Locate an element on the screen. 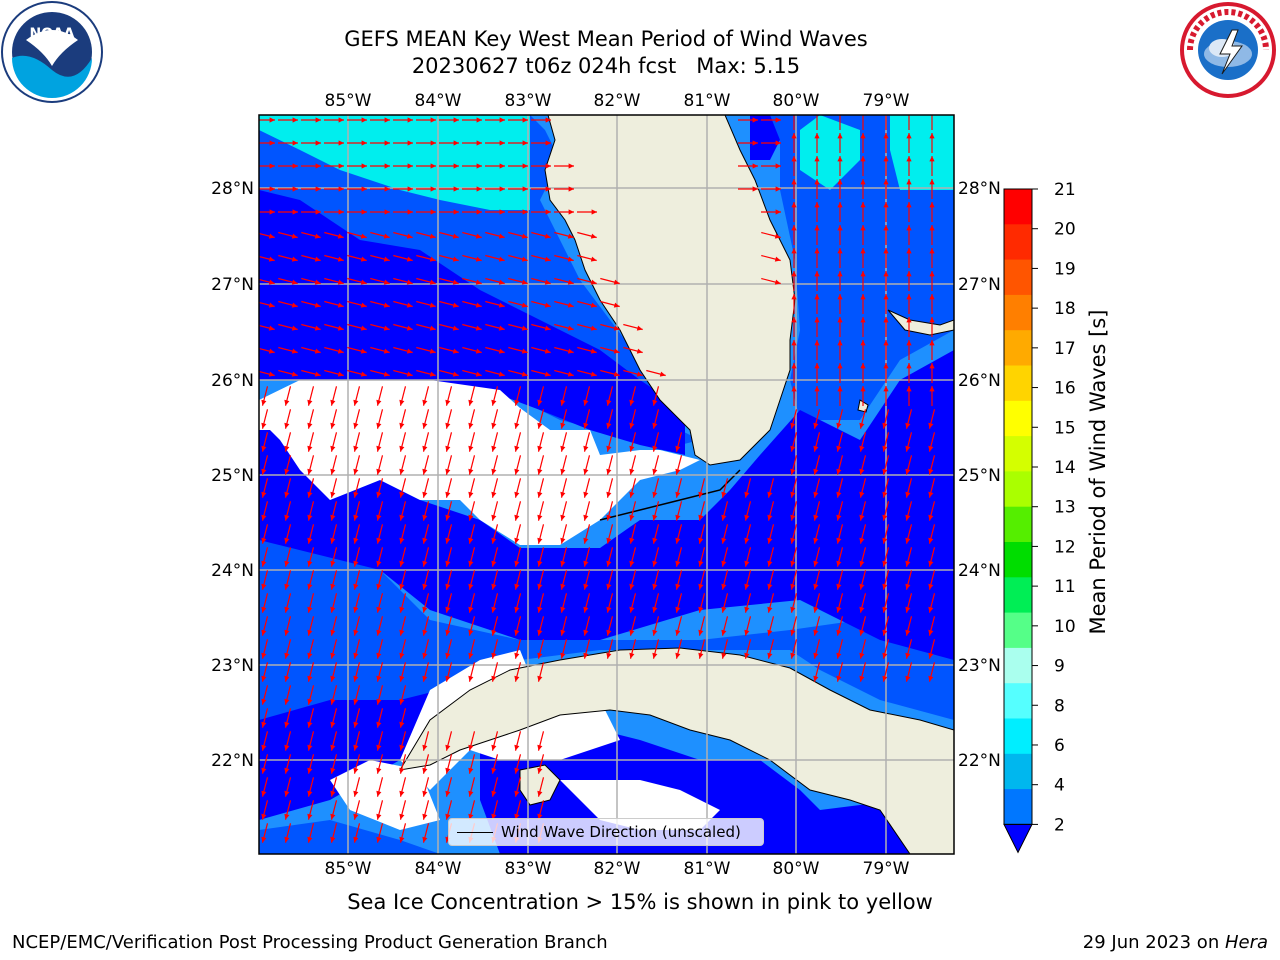 The height and width of the screenshot is (960, 1280). colorbar-extend-arrow is located at coordinates (1018, 838).